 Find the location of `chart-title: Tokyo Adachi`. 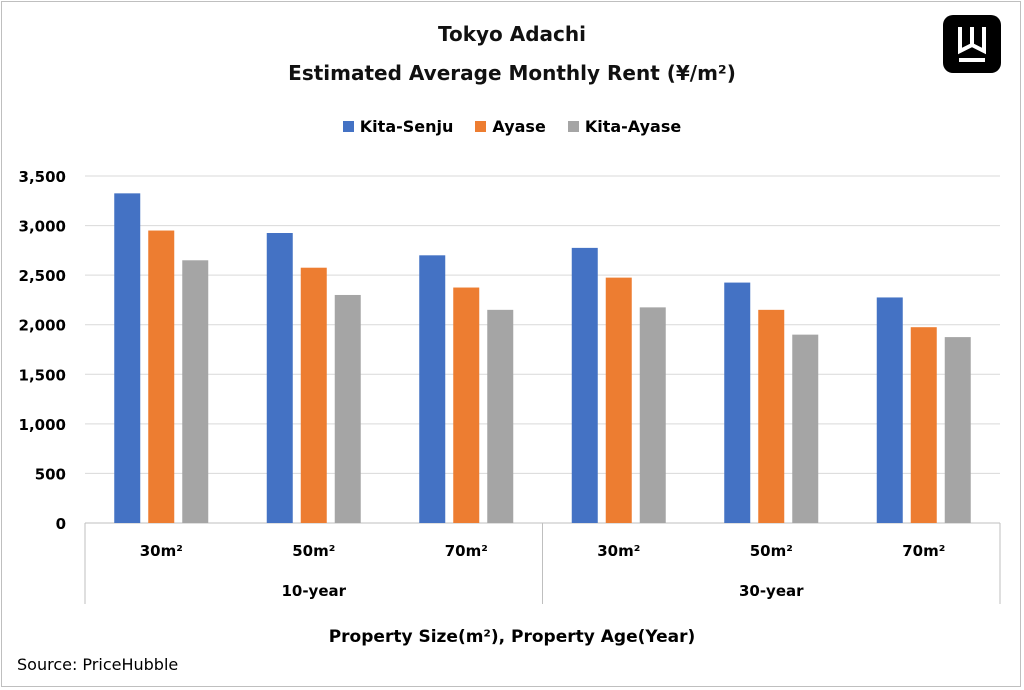

chart-title: Tokyo Adachi is located at coordinates (511, 34).